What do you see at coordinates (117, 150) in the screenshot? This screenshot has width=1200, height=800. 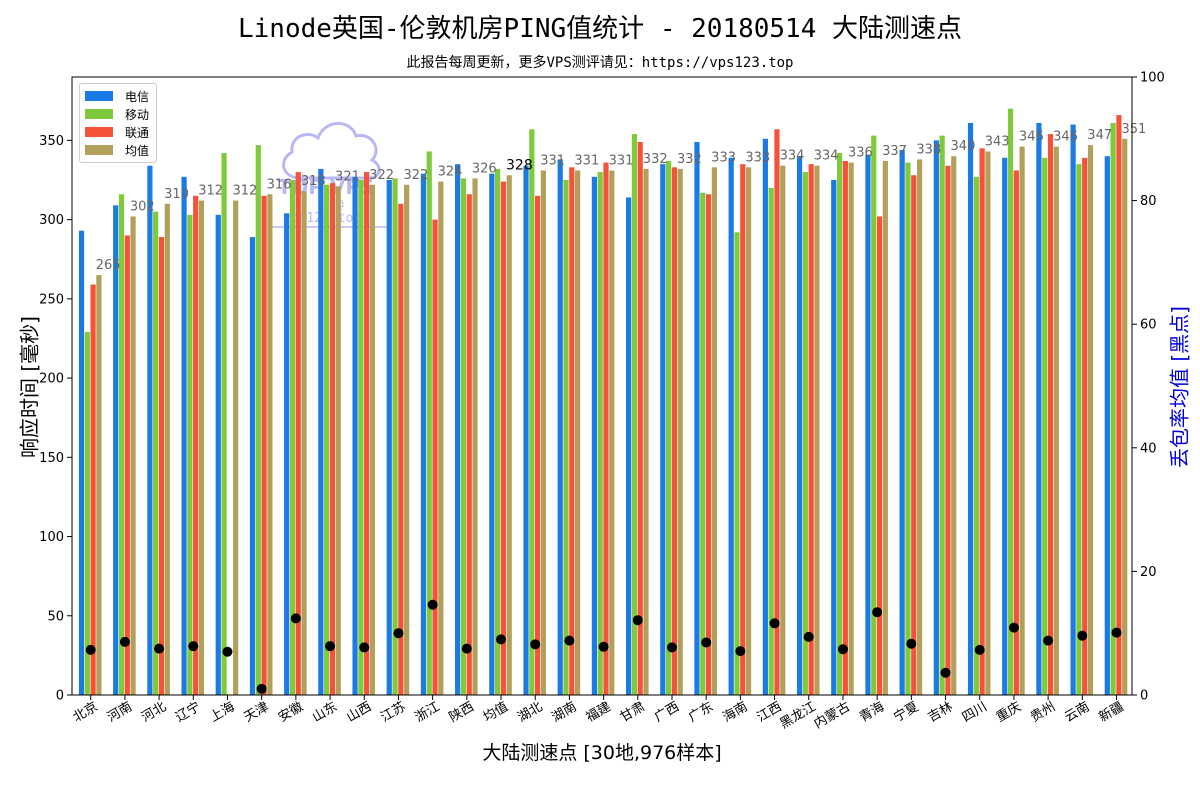 I see `legend-entry-junzhi: 均值` at bounding box center [117, 150].